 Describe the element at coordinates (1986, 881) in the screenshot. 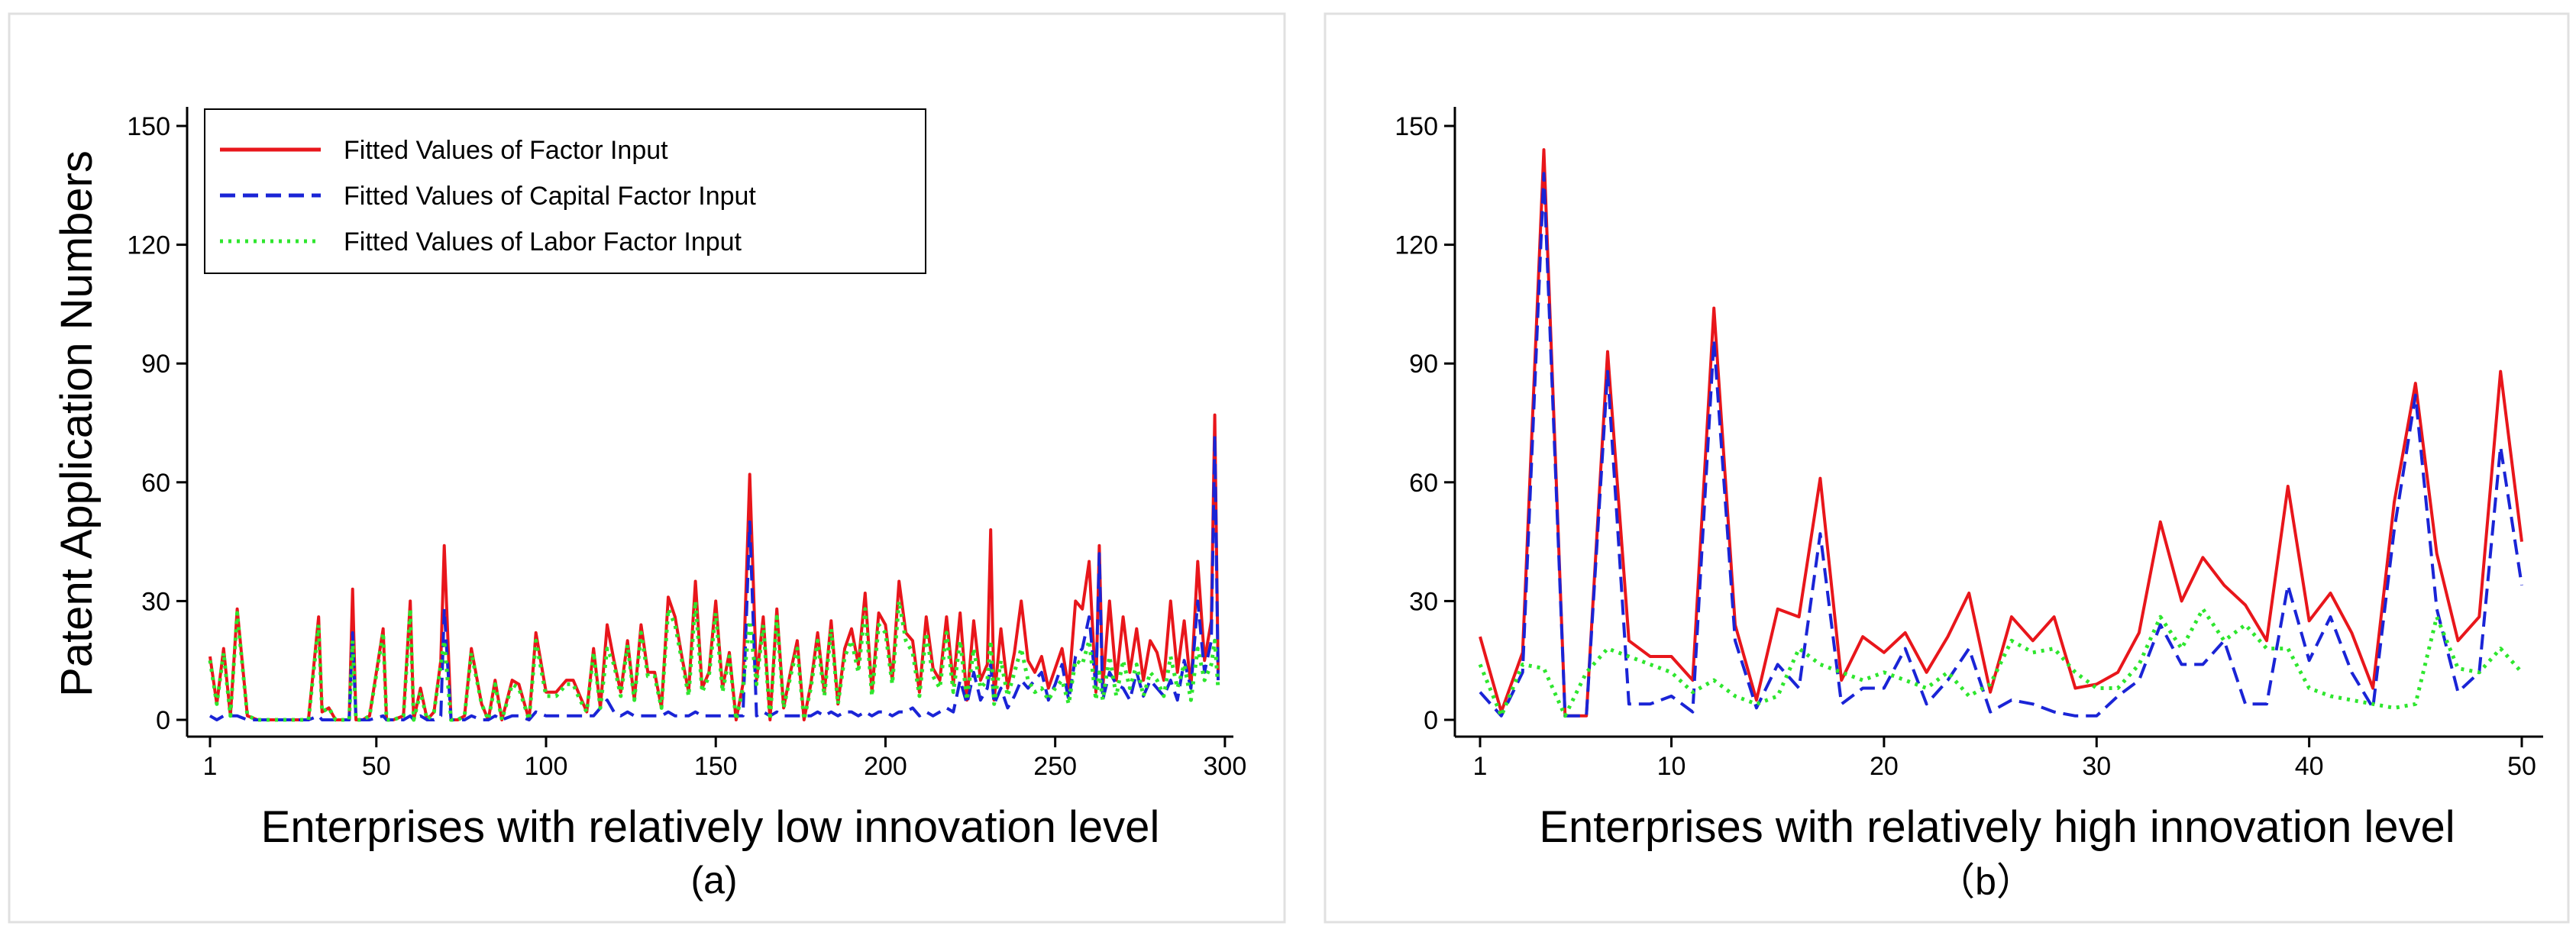

I see `panel-b-label: （b）` at that location.